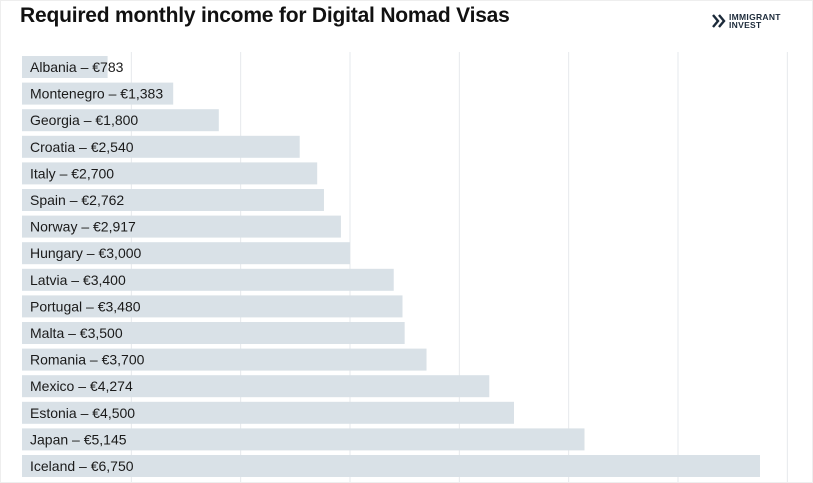  What do you see at coordinates (72, 173) in the screenshot?
I see `bar-label-italy: Italy – €2,700` at bounding box center [72, 173].